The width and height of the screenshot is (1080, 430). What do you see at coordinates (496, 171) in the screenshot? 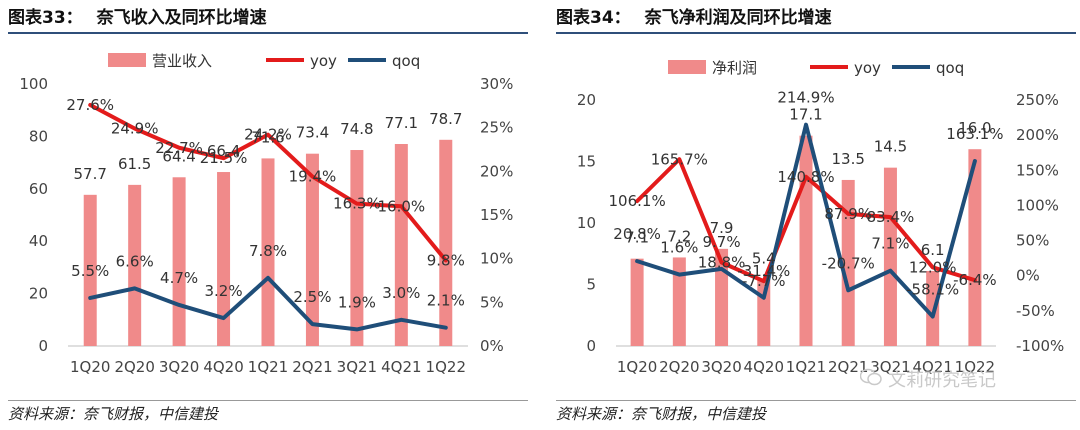
I see `right-axis-tick: 20%` at bounding box center [496, 171].